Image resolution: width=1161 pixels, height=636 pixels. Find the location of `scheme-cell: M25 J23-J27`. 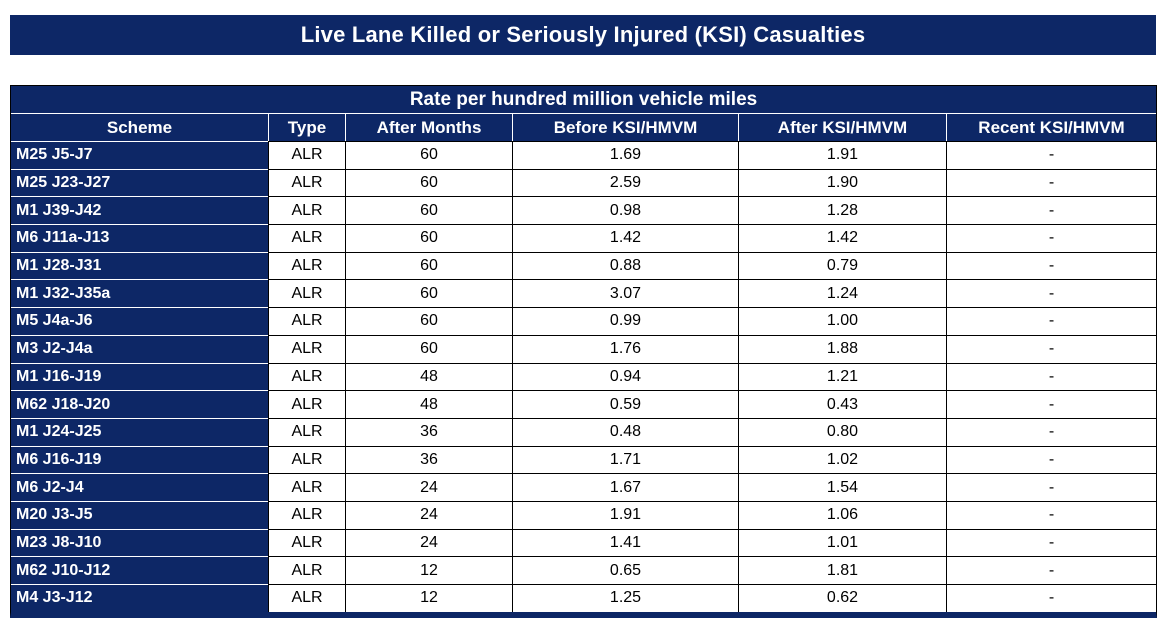

scheme-cell: M25 J23-J27 is located at coordinates (139, 182).